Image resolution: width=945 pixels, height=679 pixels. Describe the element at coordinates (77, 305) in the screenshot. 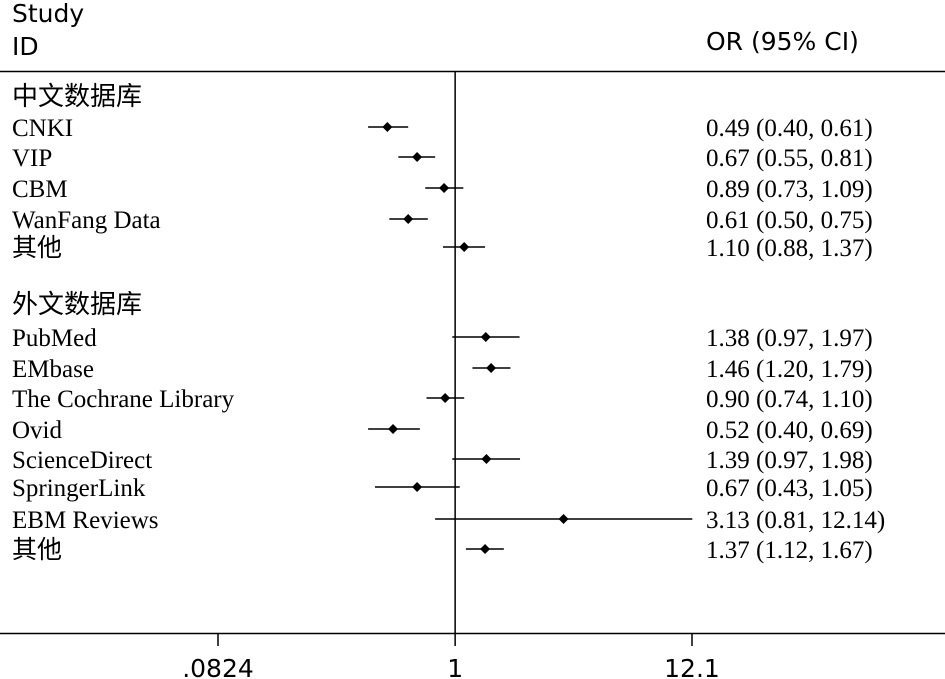

I see `group-heading: 外文数据库` at that location.